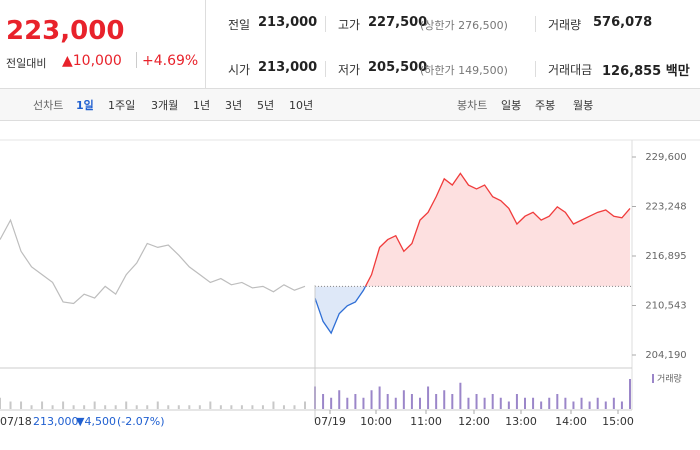 This screenshot has height=450, width=700. Describe the element at coordinates (85, 105) in the screenshot. I see `range-tab: 1일` at that location.